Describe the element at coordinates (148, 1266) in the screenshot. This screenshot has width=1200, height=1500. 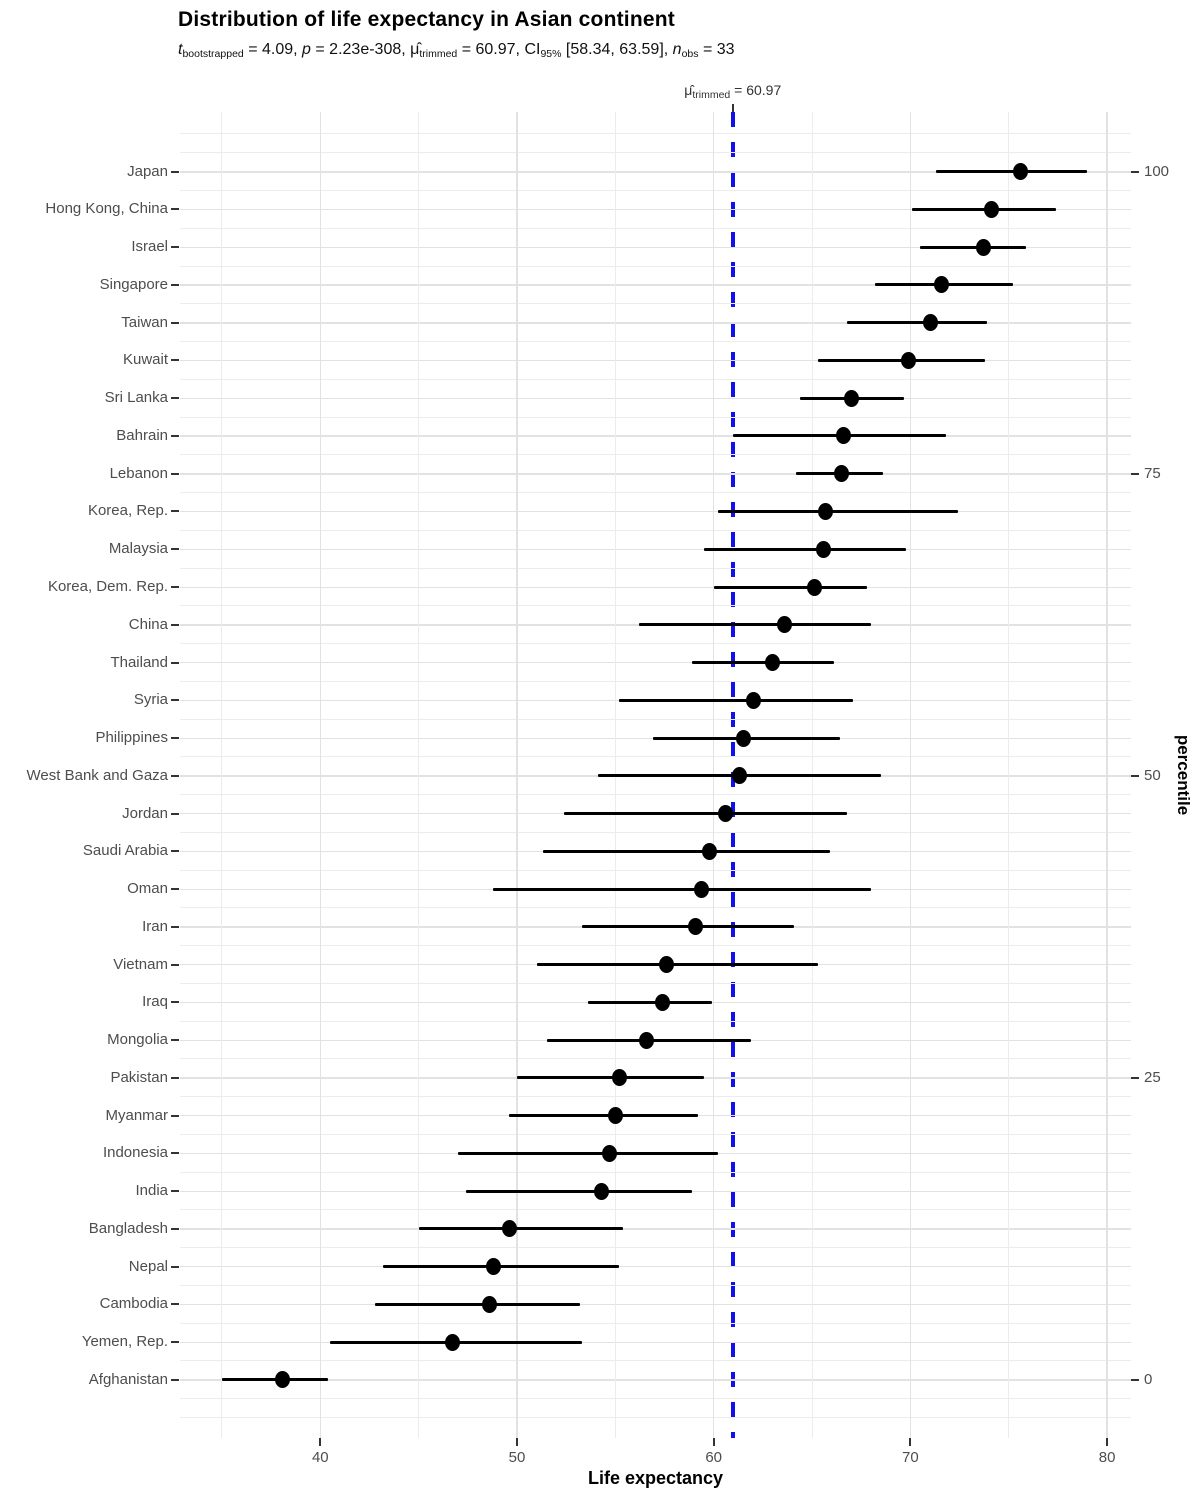
I see `y-tick-label-nepal: Nepal` at that location.